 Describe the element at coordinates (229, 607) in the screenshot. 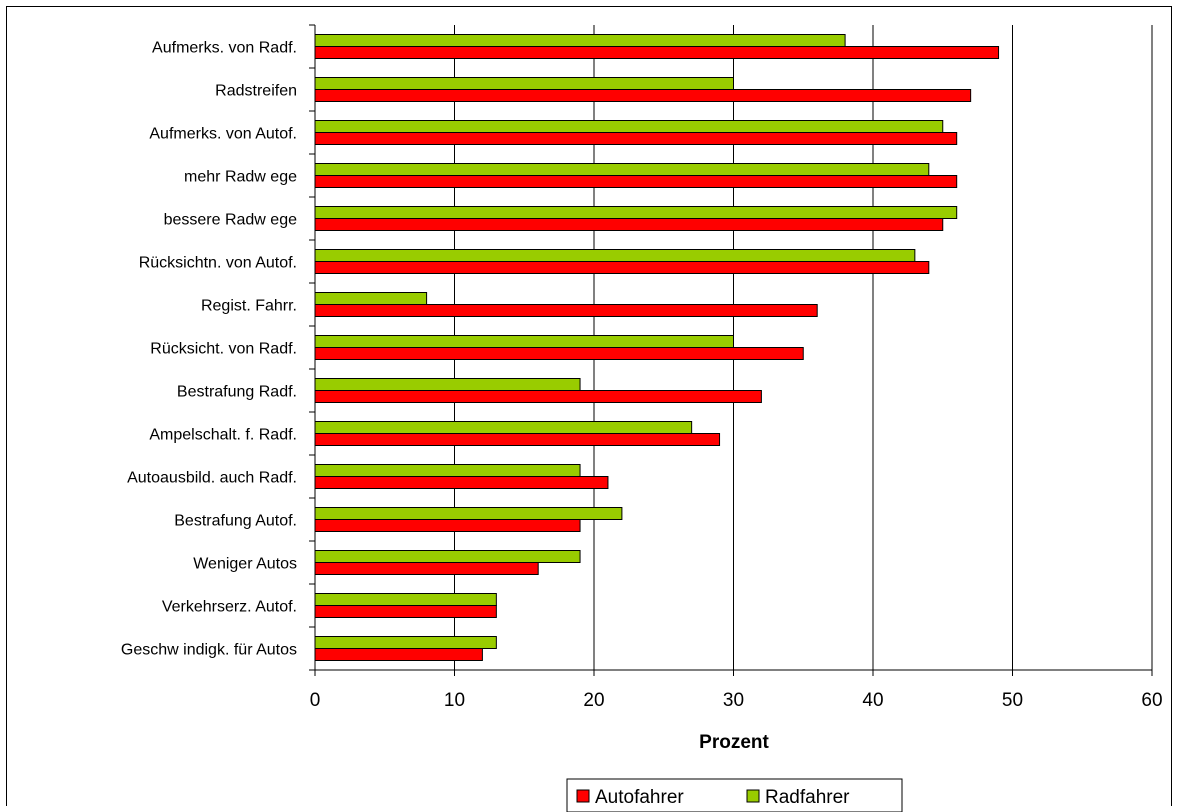

I see `category-label-13: Verkehrserz. Autof.` at that location.